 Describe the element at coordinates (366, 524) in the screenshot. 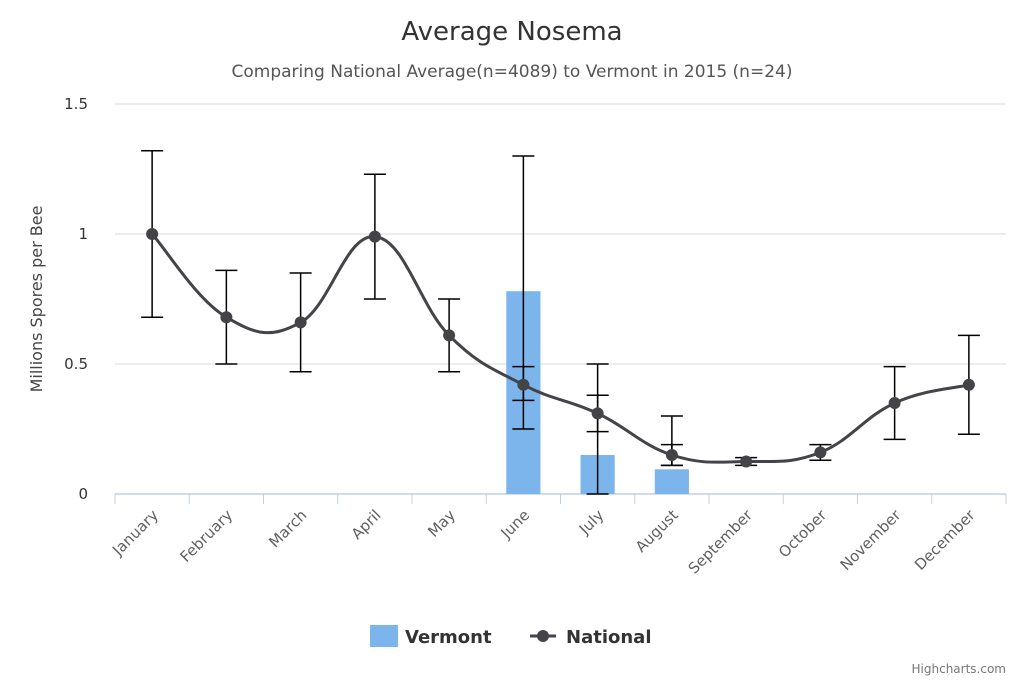

I see `x-tick-label: April` at that location.